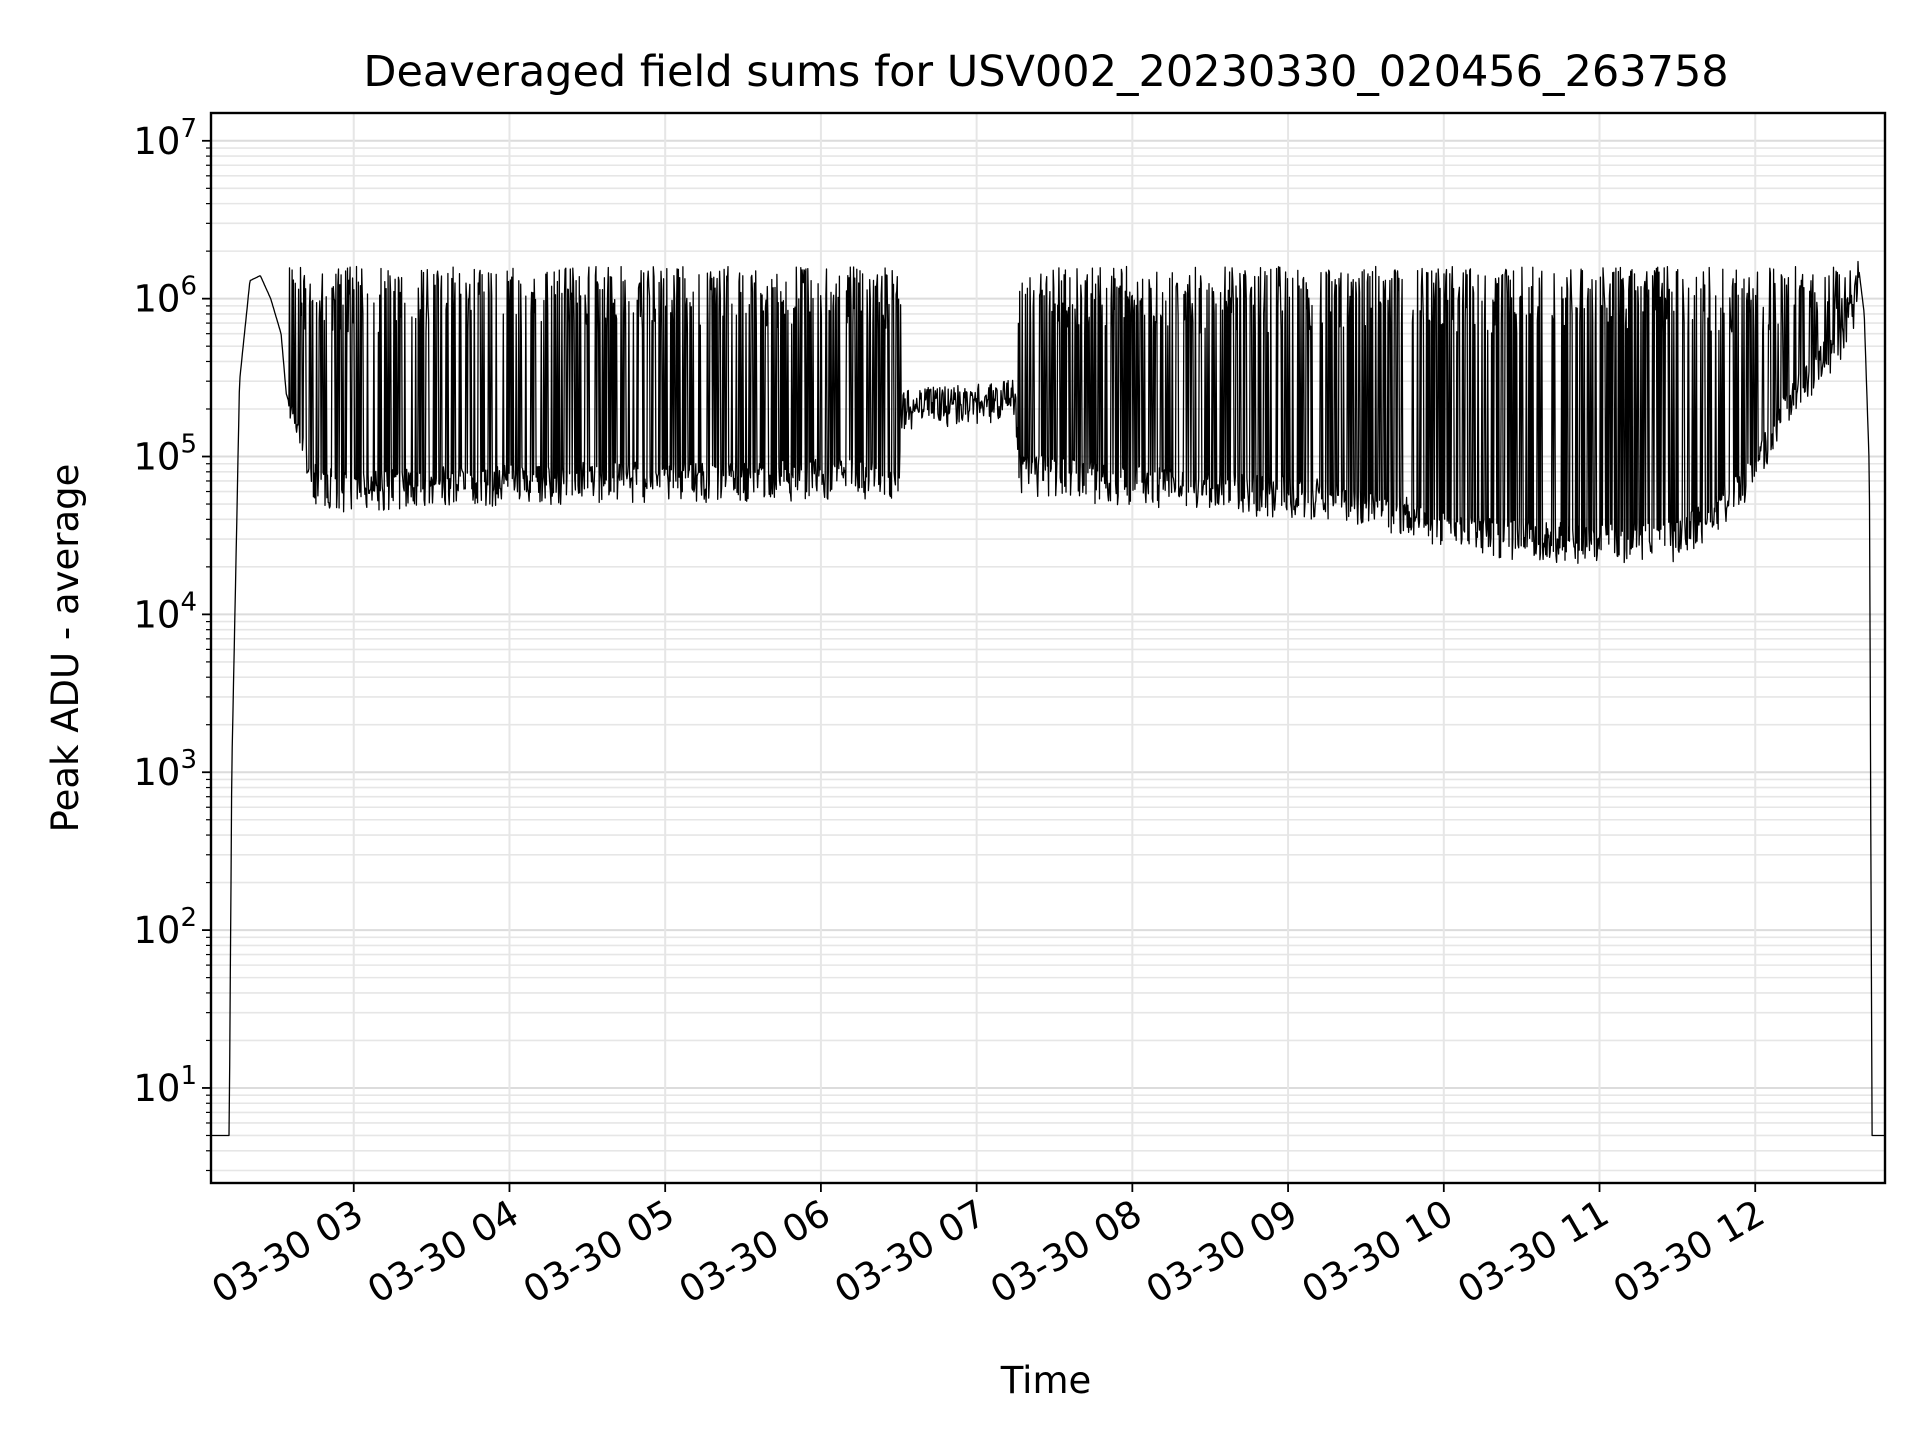 The width and height of the screenshot is (1920, 1440). What do you see at coordinates (165, 927) in the screenshot?
I see `y-tick-label: 10²` at bounding box center [165, 927].